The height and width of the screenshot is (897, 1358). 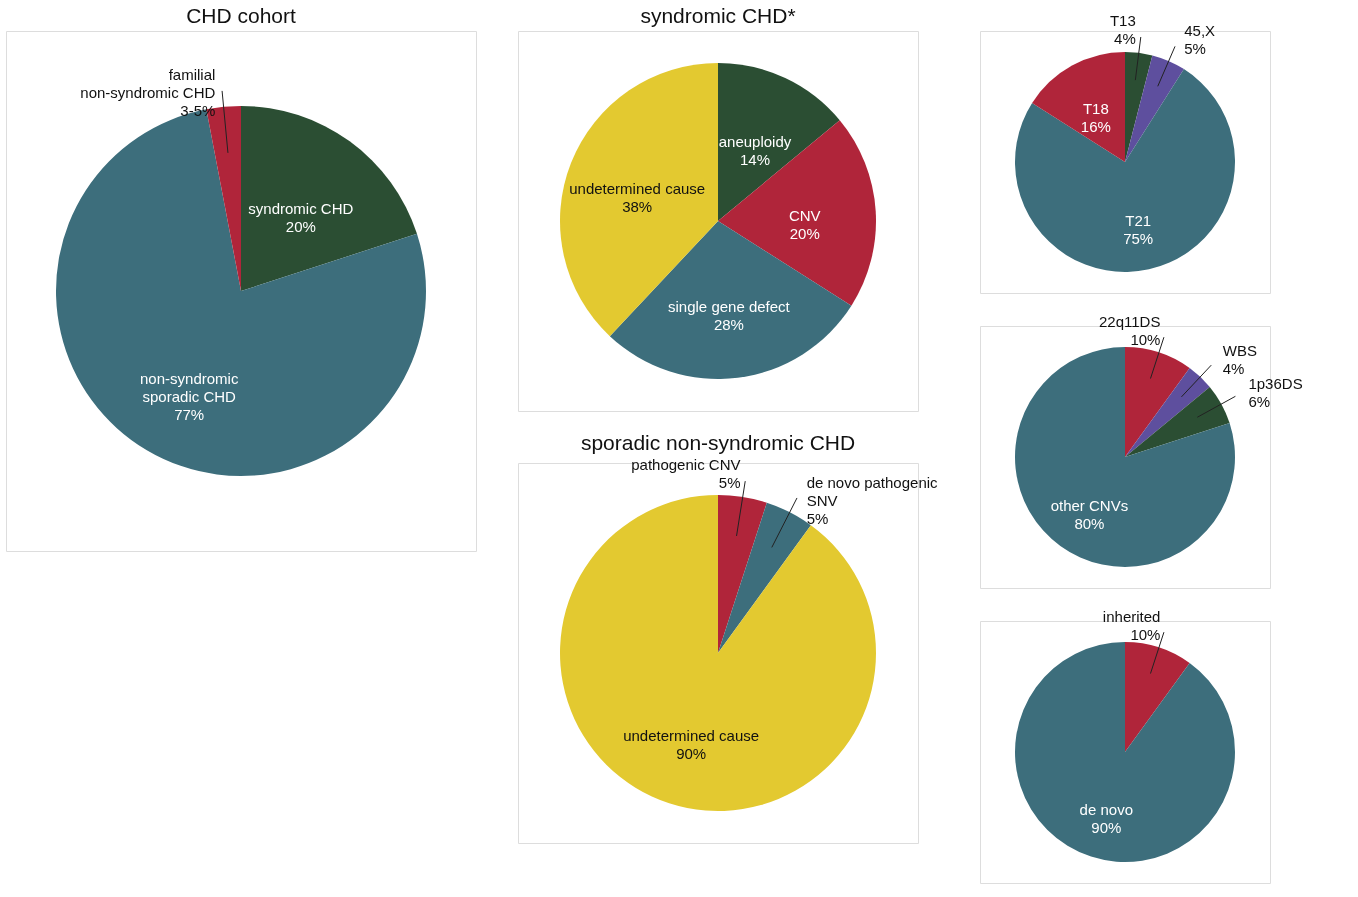 I want to click on data-label: 16%, so click(x=1095, y=126).